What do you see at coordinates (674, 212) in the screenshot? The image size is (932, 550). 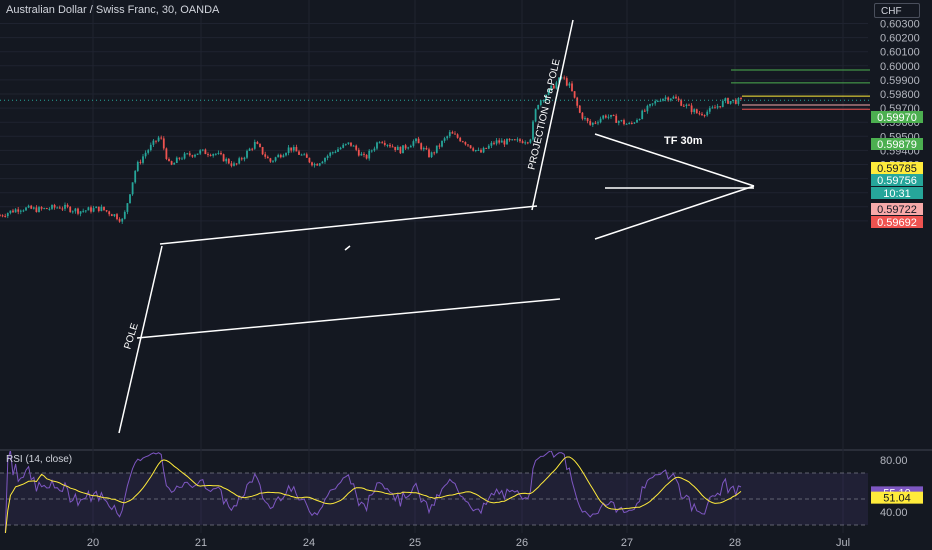 I see `triangle-lower-line` at bounding box center [674, 212].